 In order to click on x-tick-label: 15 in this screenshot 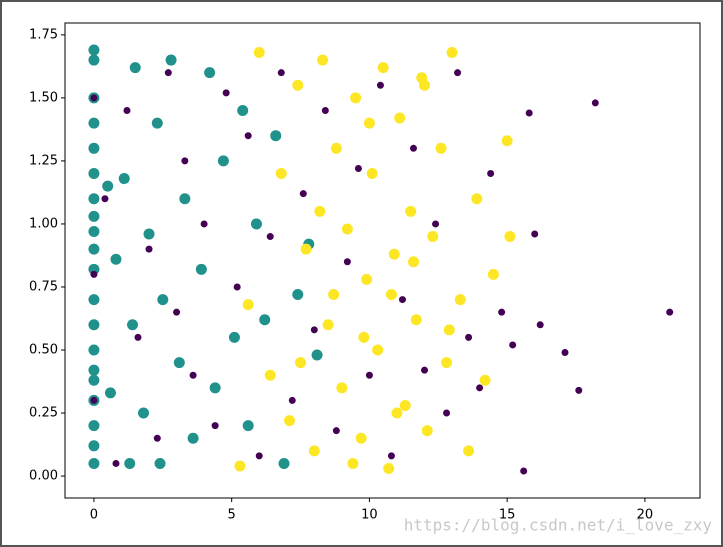, I will do `click(507, 515)`.